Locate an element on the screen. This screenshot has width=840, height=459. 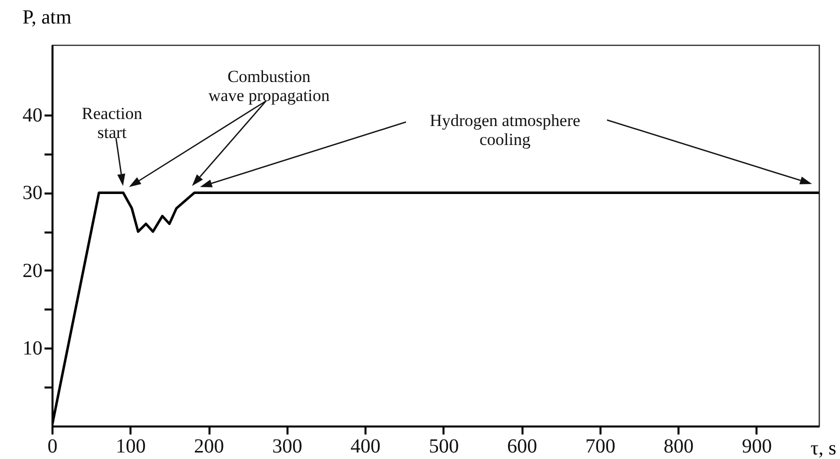
x-tick-label: 700 is located at coordinates (600, 447).